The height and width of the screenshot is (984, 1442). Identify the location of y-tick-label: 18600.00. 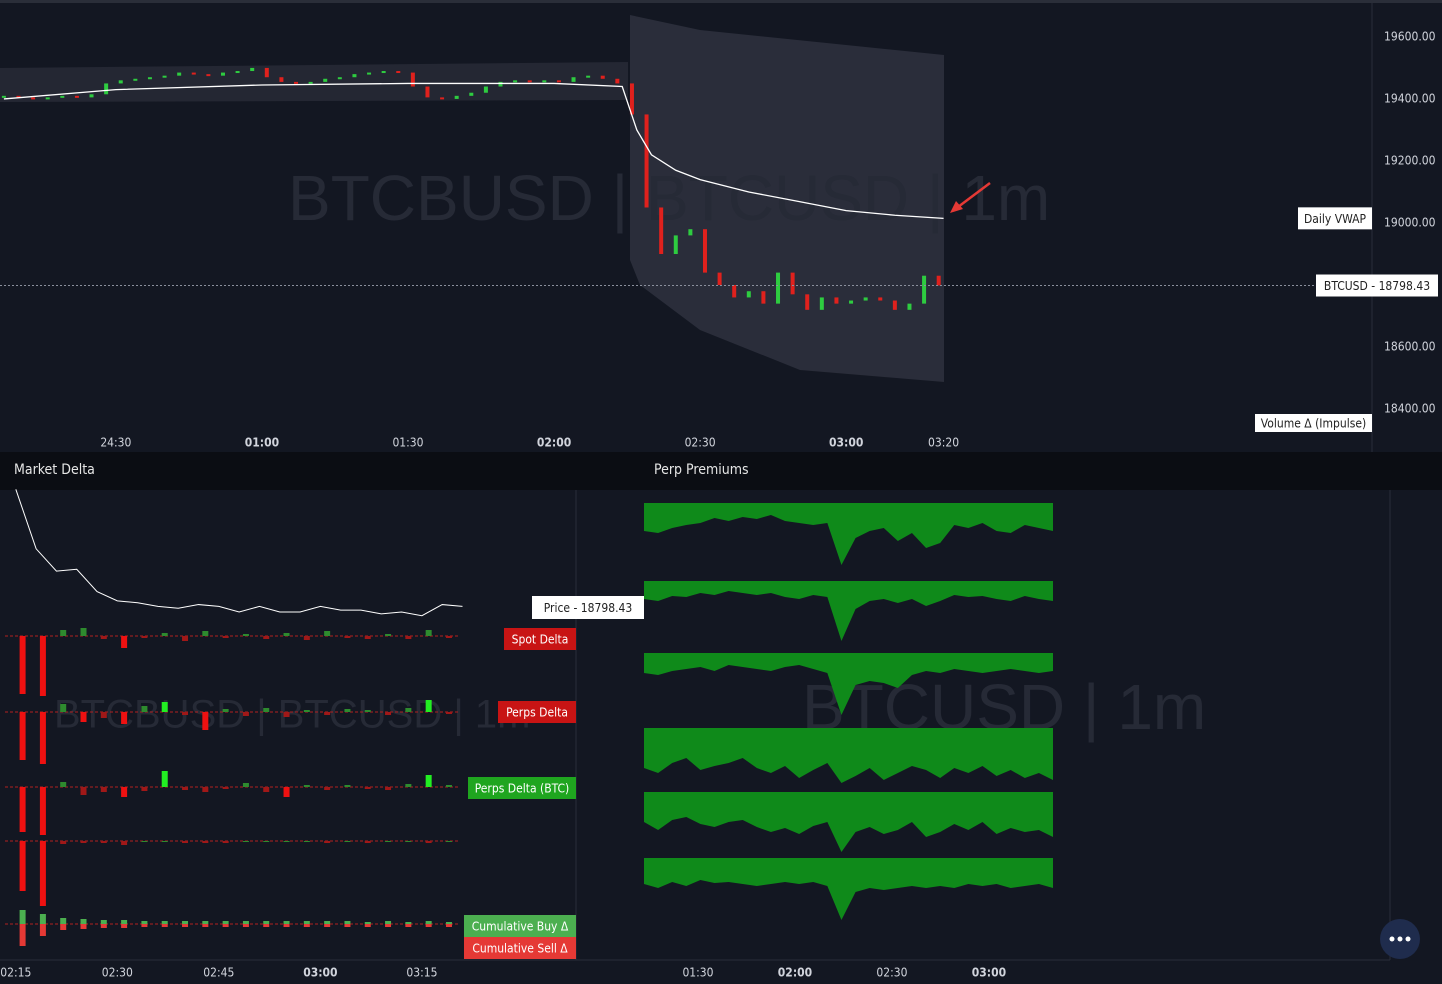
(1410, 347).